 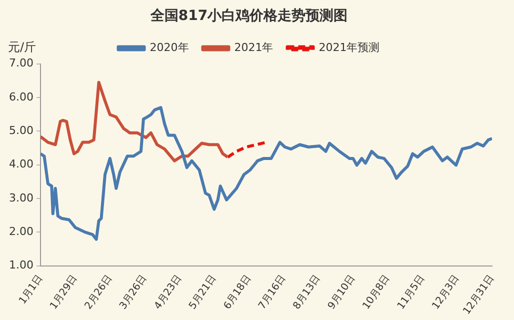 What do you see at coordinates (342, 292) in the screenshot?
I see `x-tick-label: 9月10日` at bounding box center [342, 292].